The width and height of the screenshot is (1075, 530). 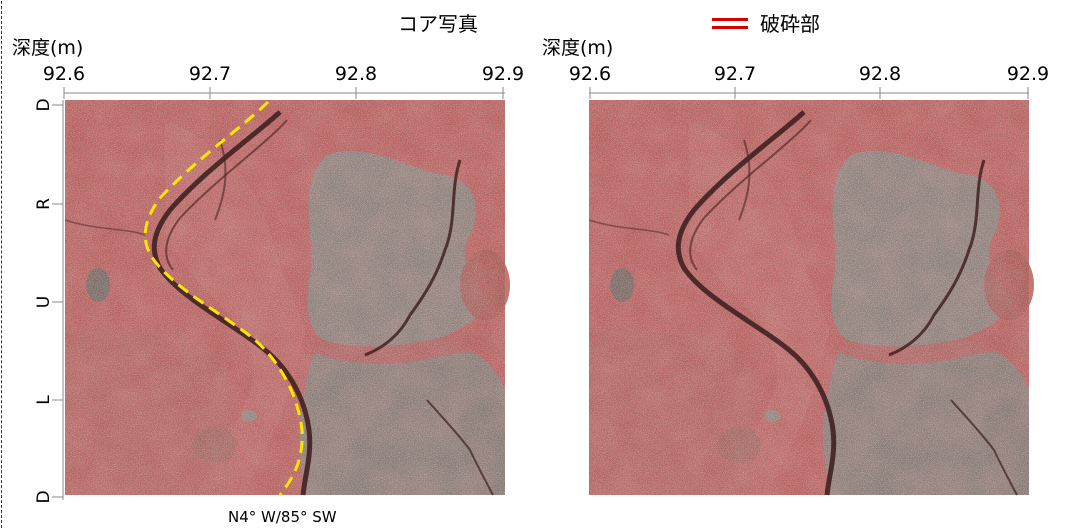 What do you see at coordinates (284, 93) in the screenshot?
I see `left-x-axis` at bounding box center [284, 93].